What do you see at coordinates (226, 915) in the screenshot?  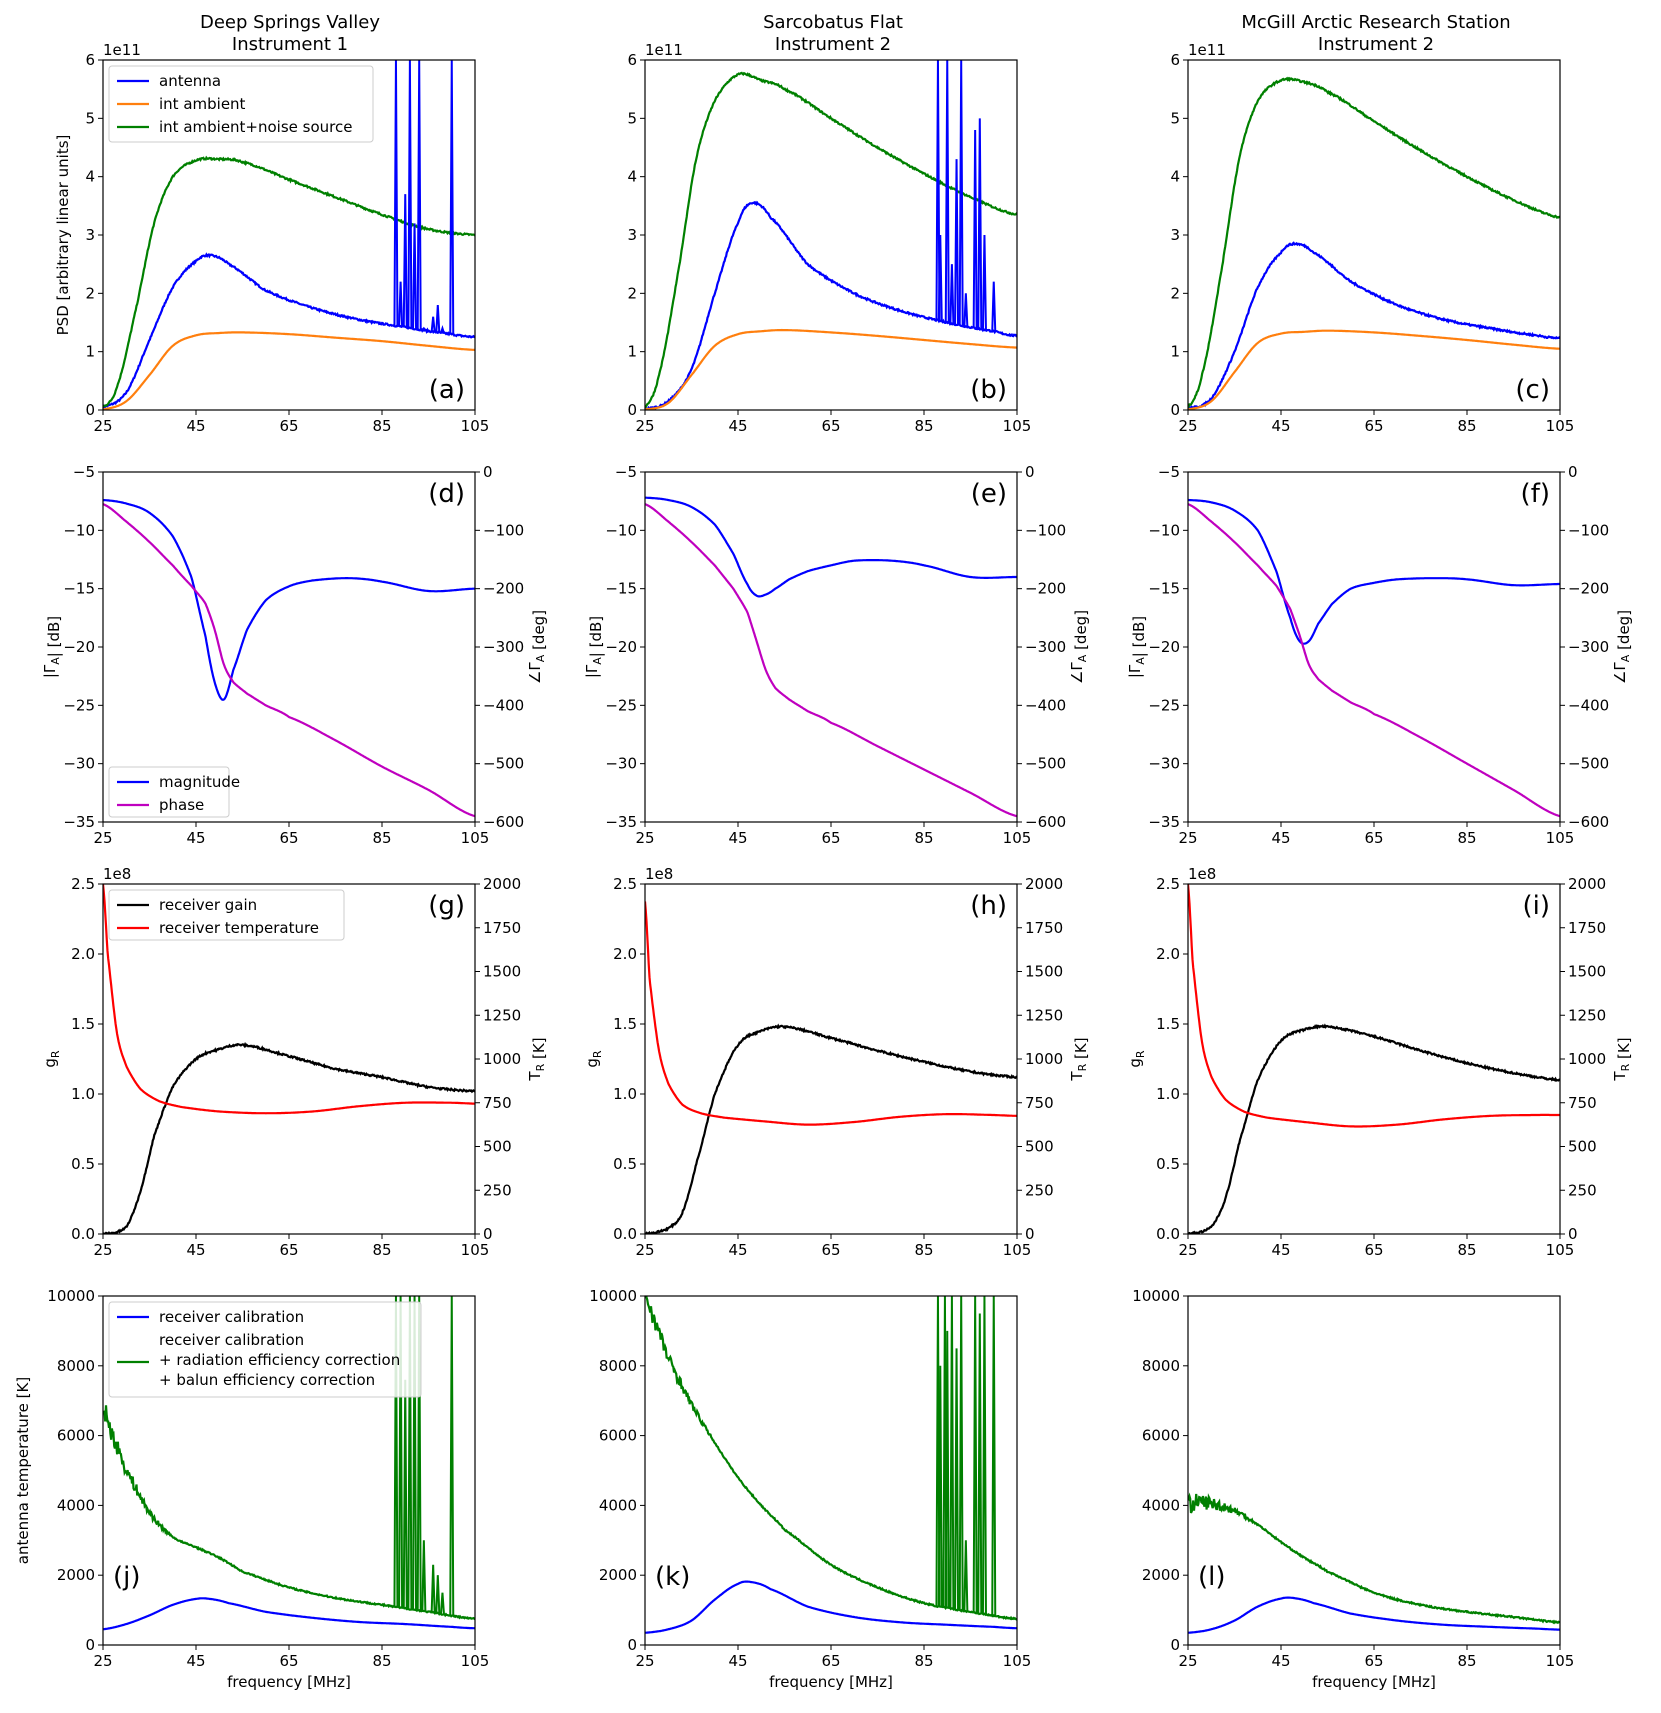 I see `legend: receiver gain receiver temperature` at bounding box center [226, 915].